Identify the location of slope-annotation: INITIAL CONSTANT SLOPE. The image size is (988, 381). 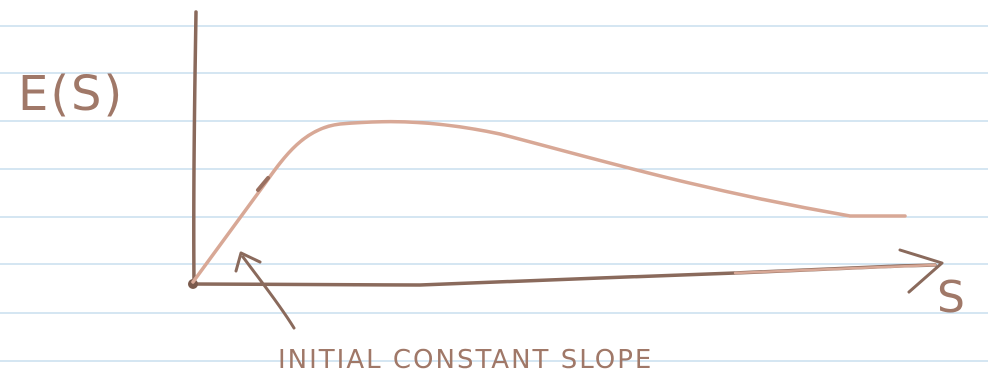
(465, 360).